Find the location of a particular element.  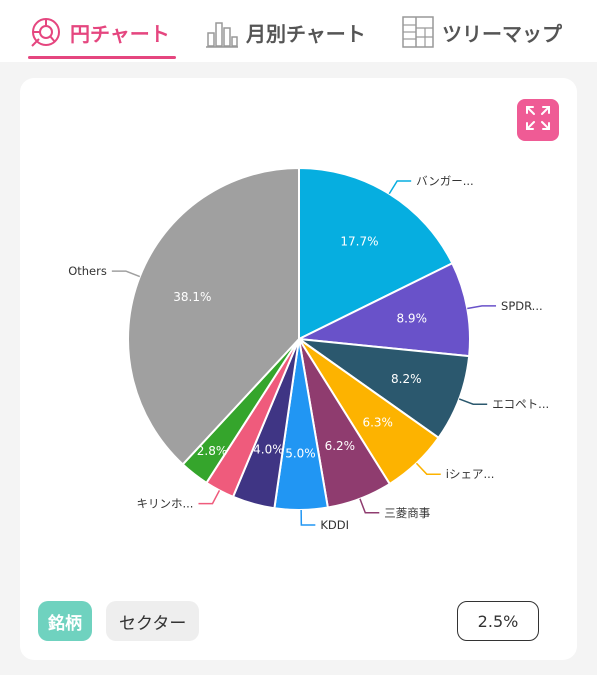

slice-name-label: 三菱商事 is located at coordinates (407, 513).